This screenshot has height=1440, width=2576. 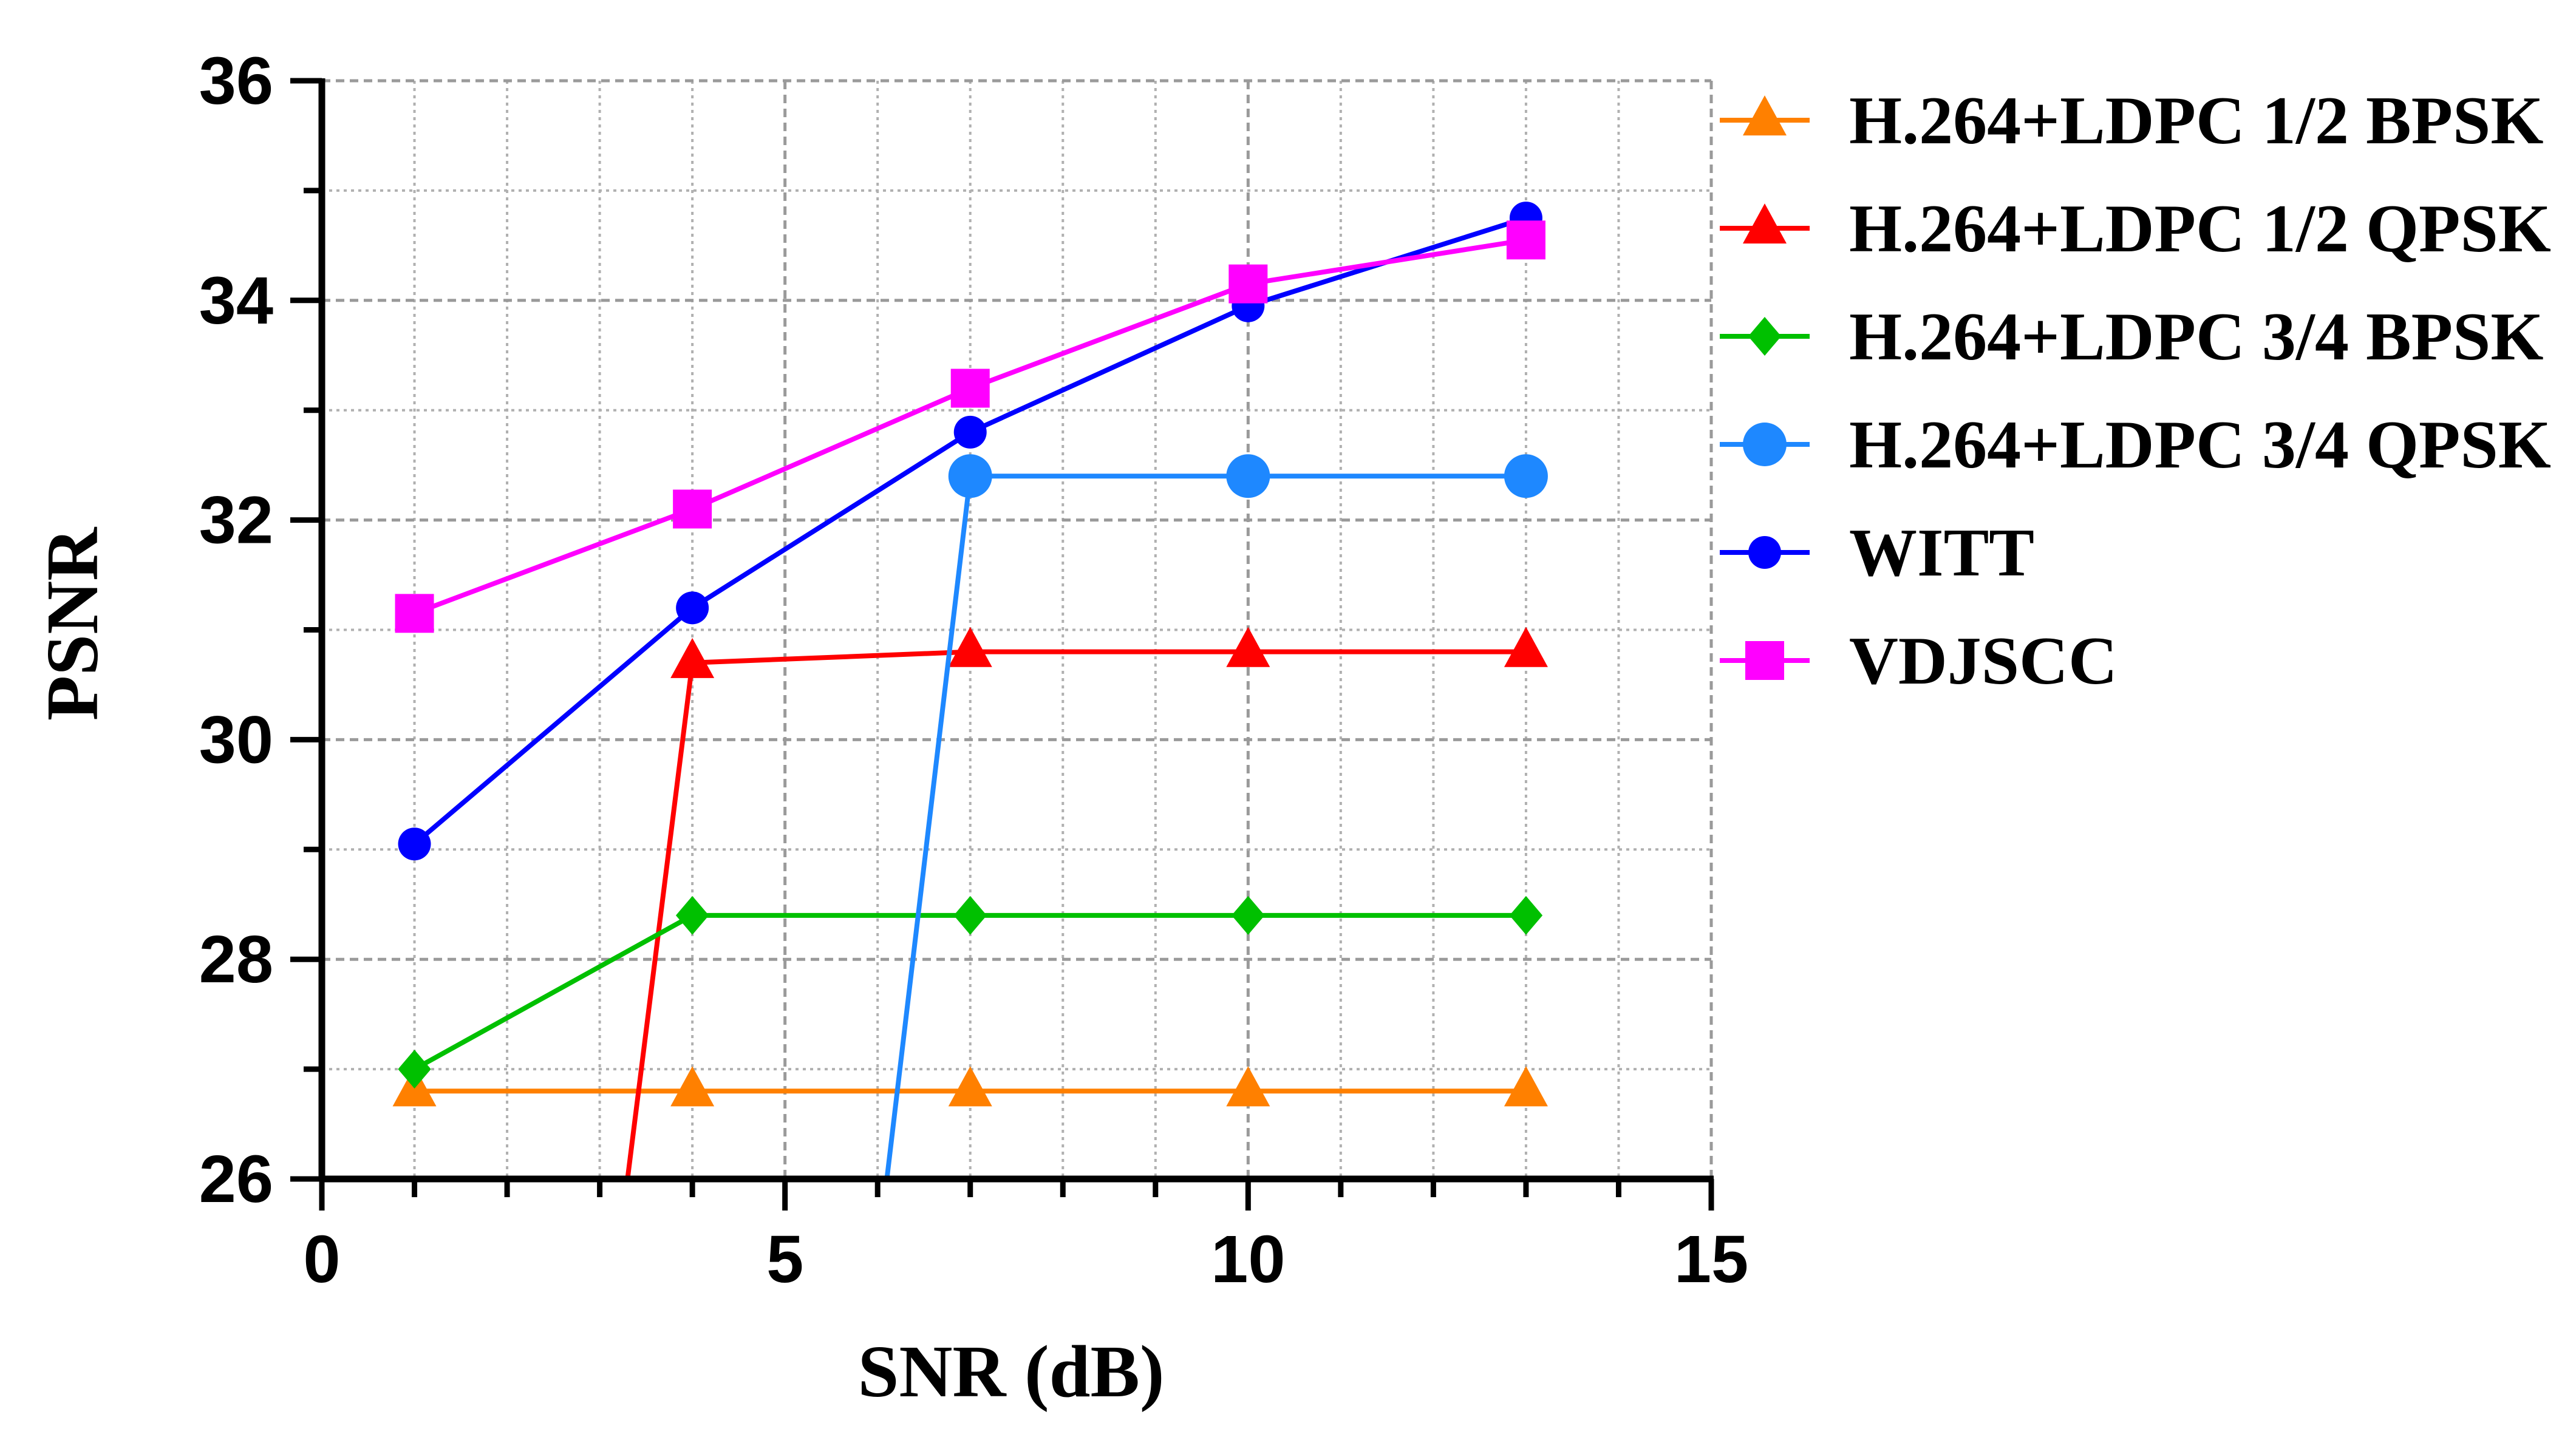 I want to click on y-tick-label: 30, so click(x=236, y=739).